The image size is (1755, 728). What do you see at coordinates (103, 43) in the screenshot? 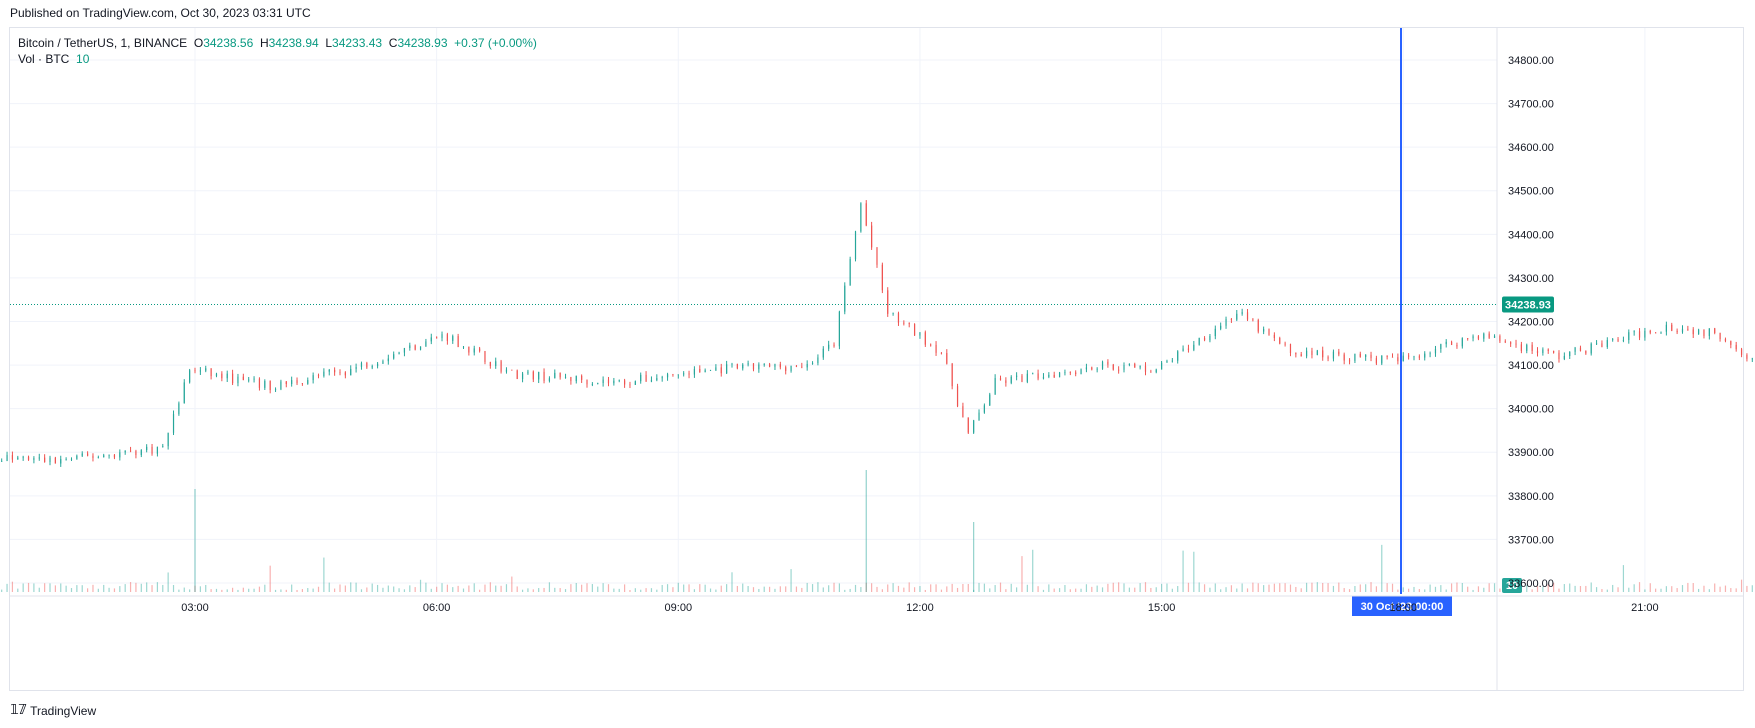
I see `symbol-label: Bitcoin / TetherUS, 1, BINANCE` at bounding box center [103, 43].